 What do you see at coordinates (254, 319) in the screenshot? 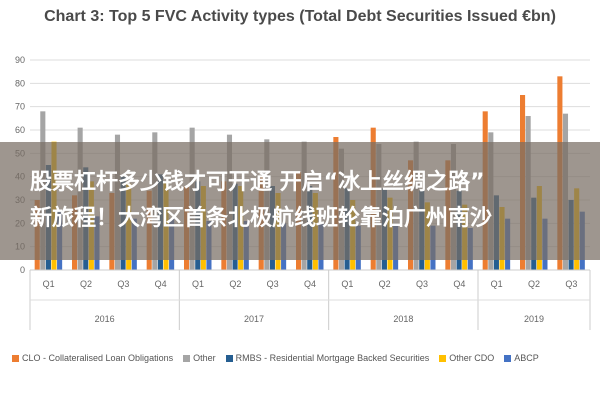
I see `group-label: 2017` at bounding box center [254, 319].